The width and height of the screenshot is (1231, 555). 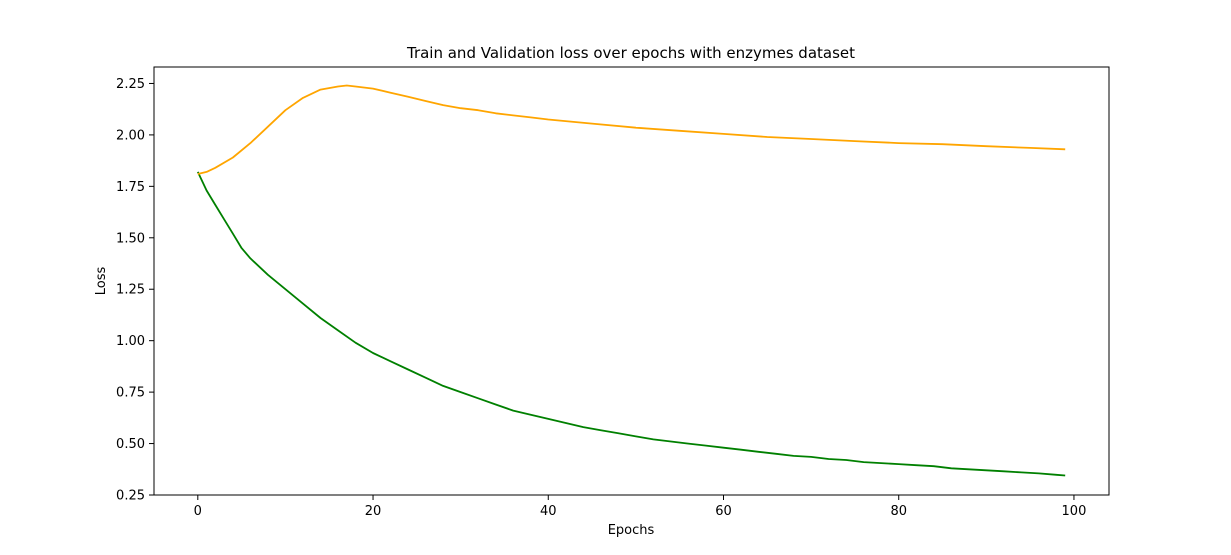 What do you see at coordinates (130, 444) in the screenshot?
I see `y-tick-label: 0.50` at bounding box center [130, 444].